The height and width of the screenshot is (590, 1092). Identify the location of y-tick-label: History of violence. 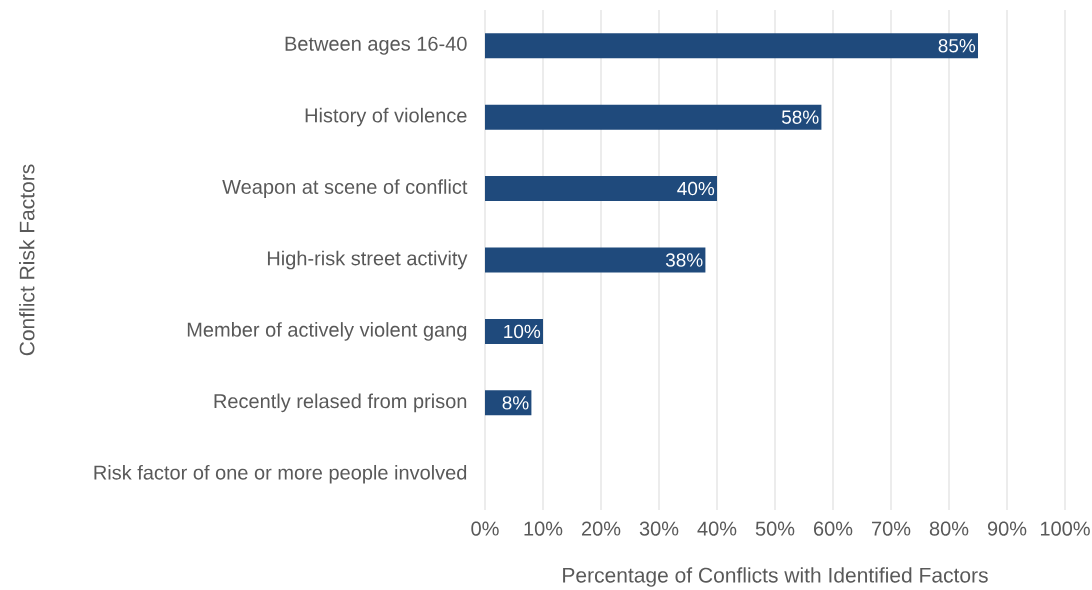
(386, 117).